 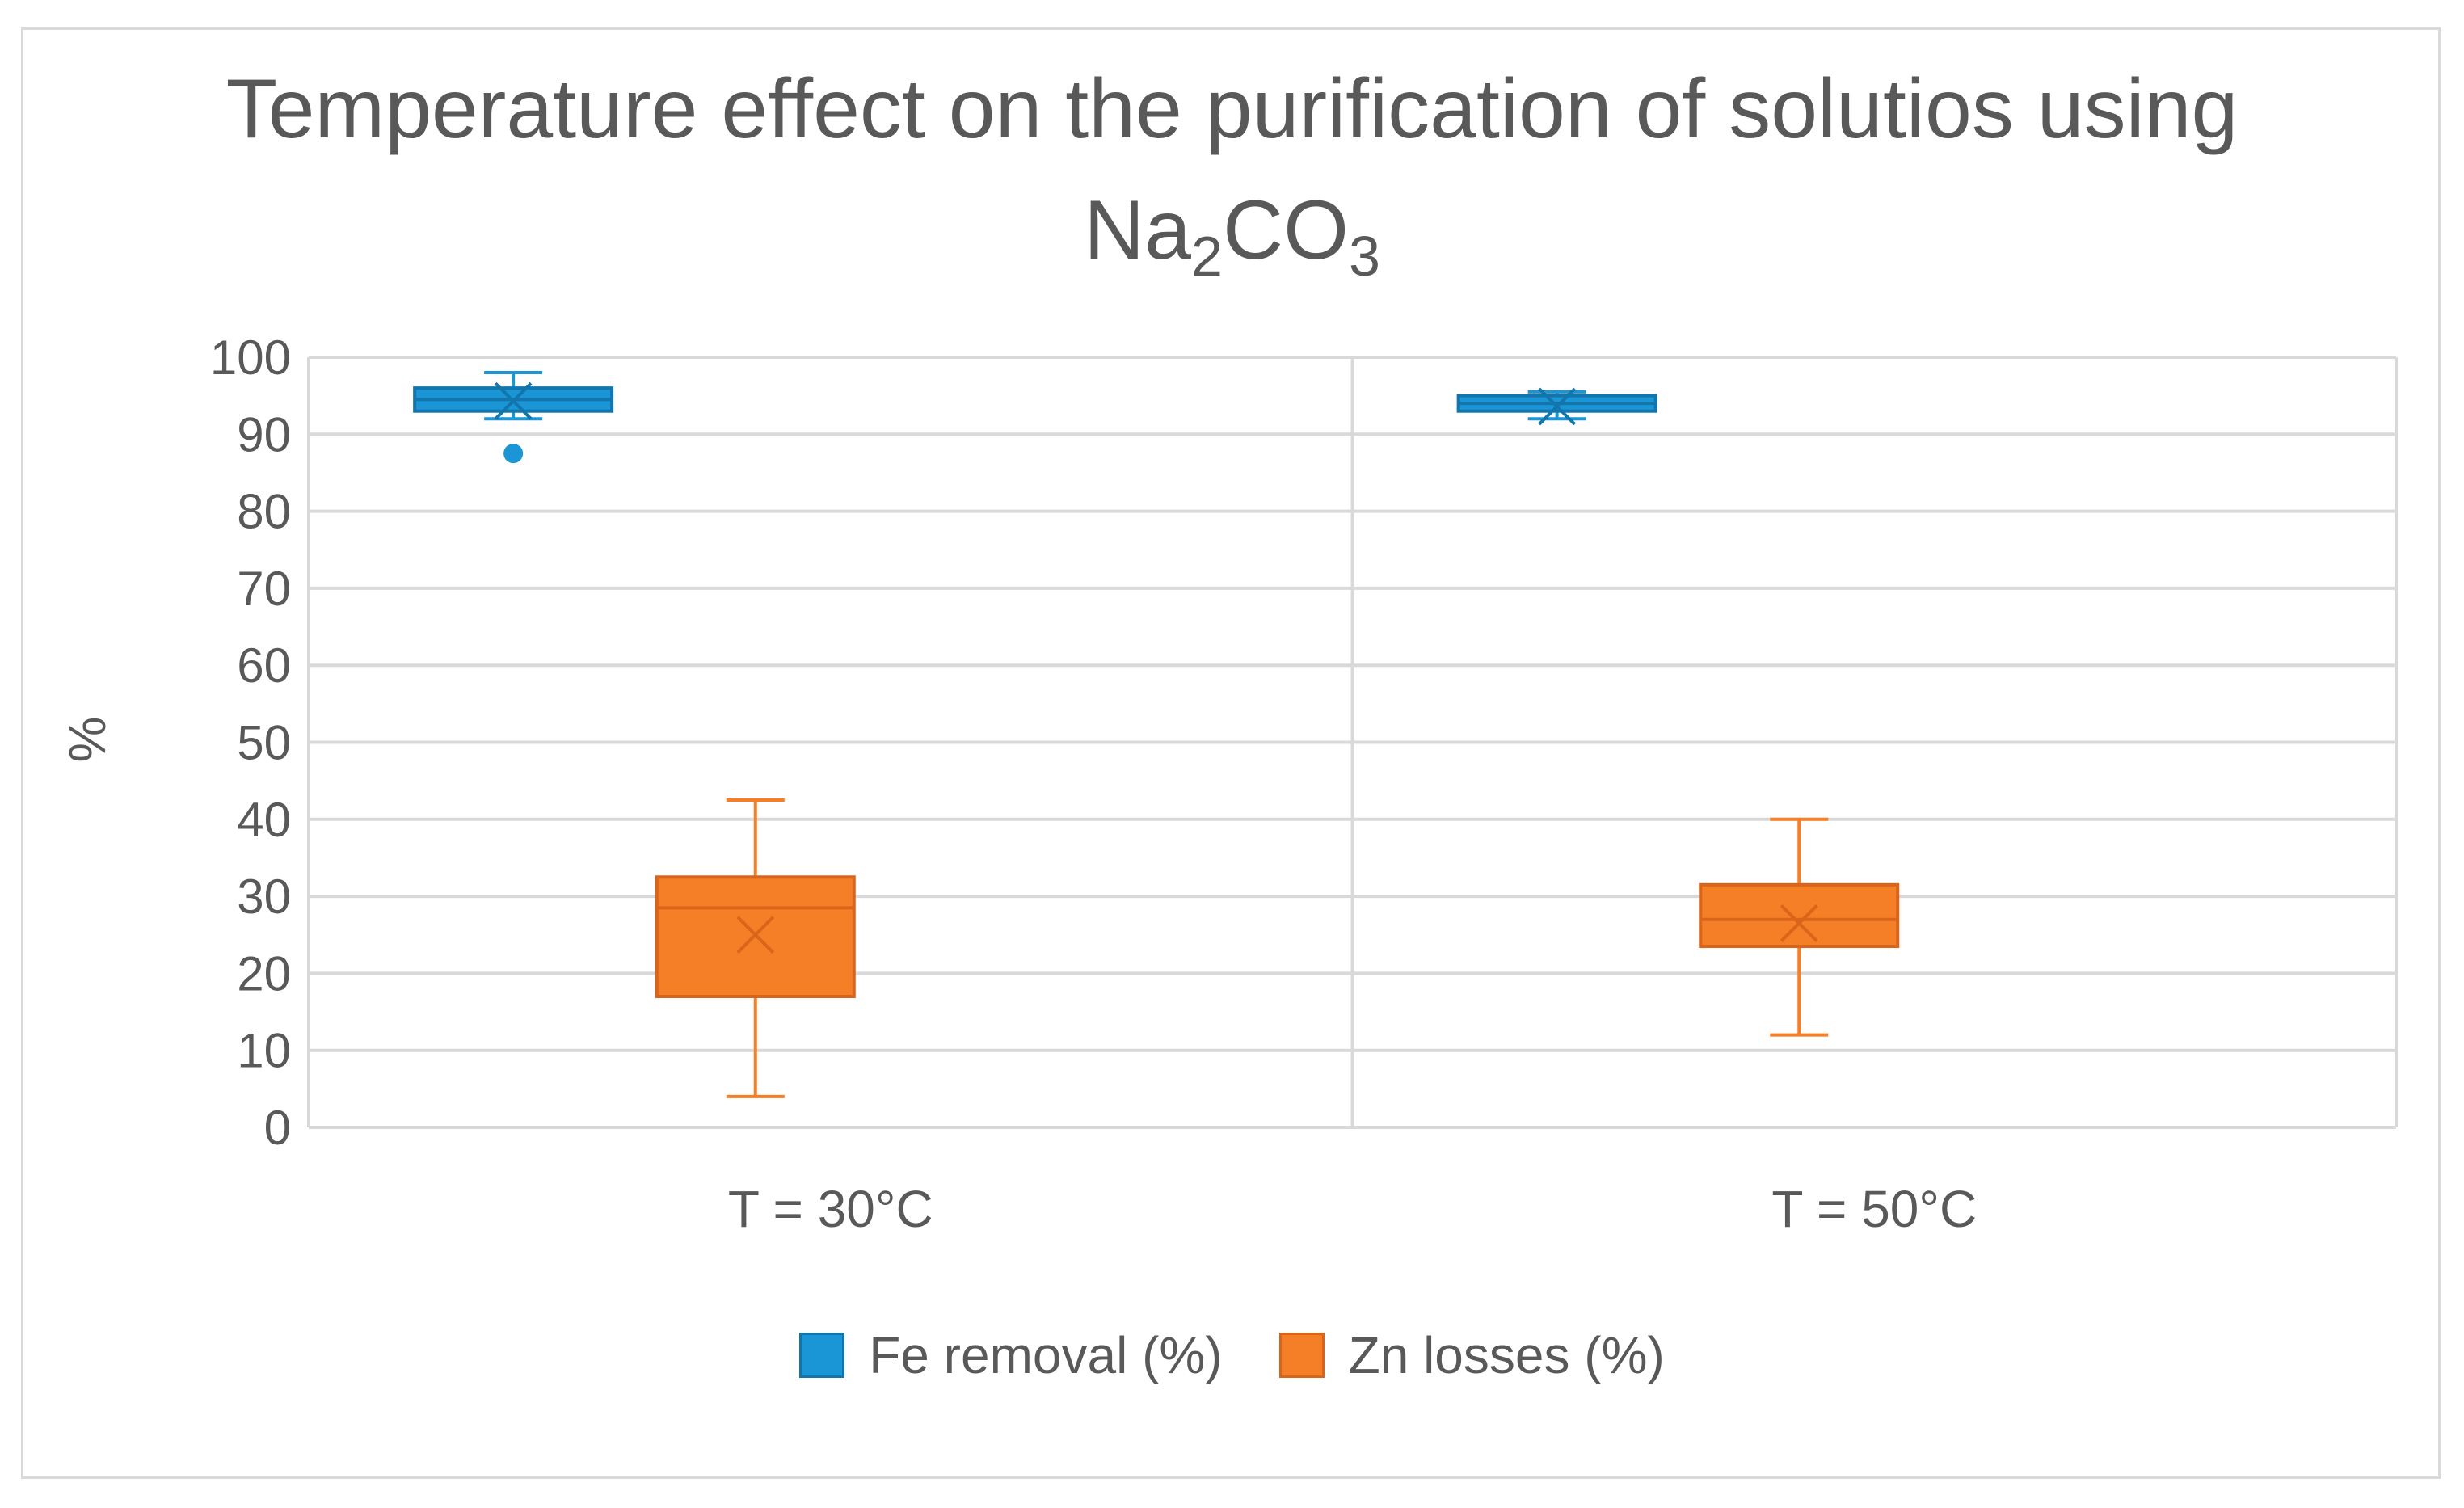 I want to click on legend-item-fe: Fe removal (%), so click(x=1011, y=1355).